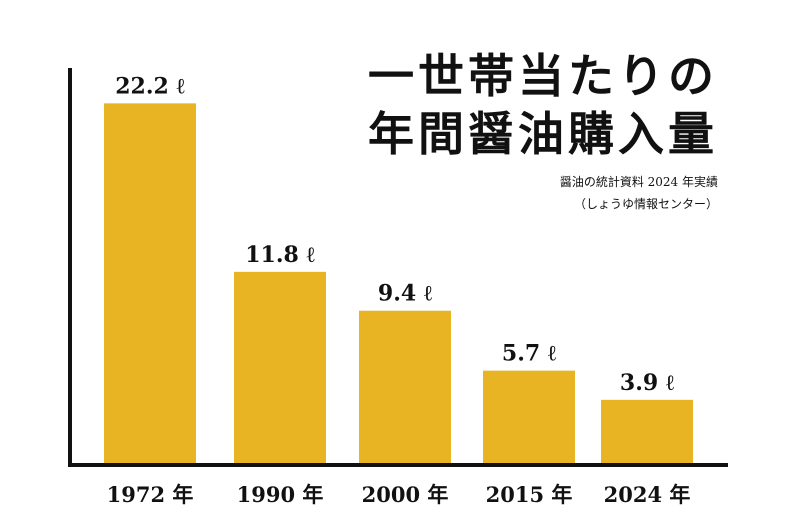 The width and height of the screenshot is (800, 532). What do you see at coordinates (646, 204) in the screenshot?
I see `chart-subtitle: （しょうゆ情報センター）` at bounding box center [646, 204].